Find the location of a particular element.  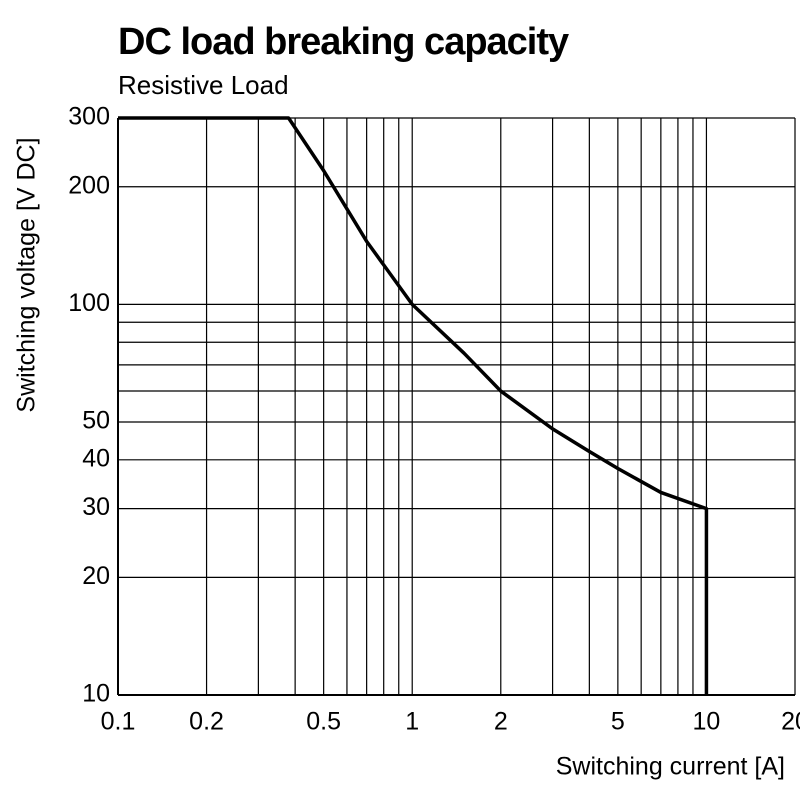

x-tick-label: 0.2 is located at coordinates (206, 722).